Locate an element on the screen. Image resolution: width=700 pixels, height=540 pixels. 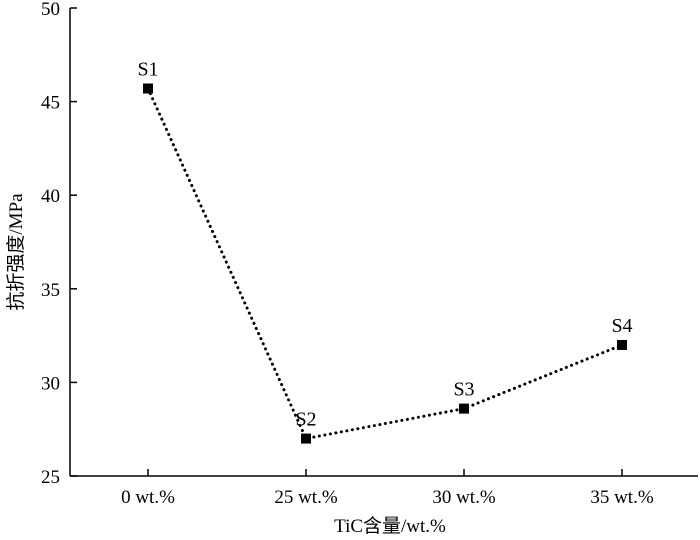
data-point-label: S3 is located at coordinates (463, 390).